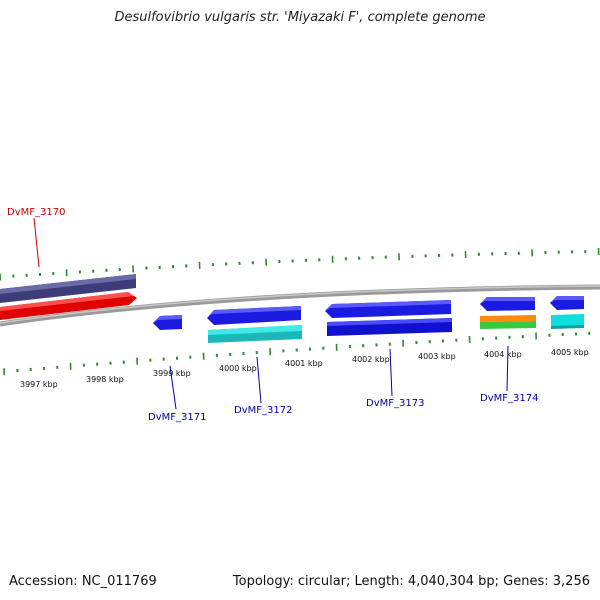  Describe the element at coordinates (39, 384) in the screenshot. I see `scale-label-3997: 3997 kbp` at that location.